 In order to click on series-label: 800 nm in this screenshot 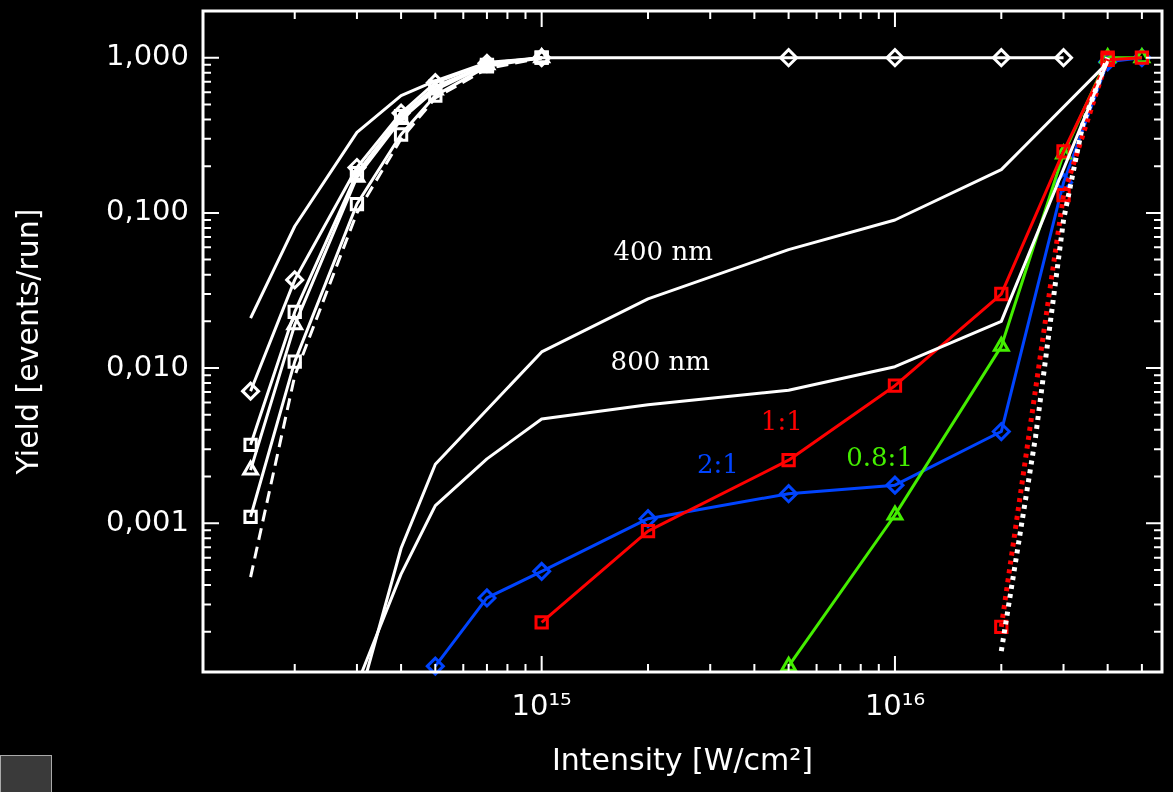, I will do `click(660, 361)`.